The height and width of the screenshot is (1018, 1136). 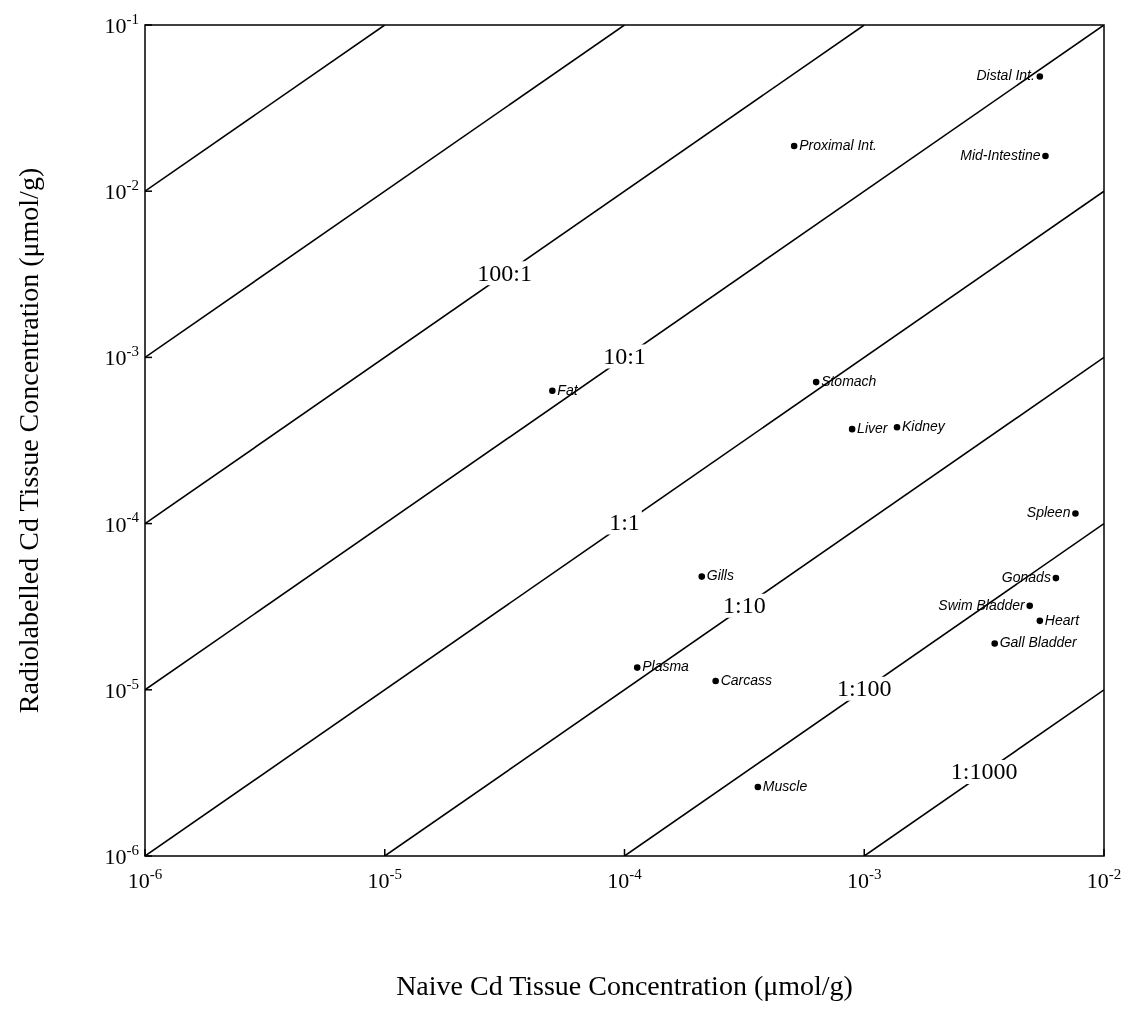 What do you see at coordinates (28, 440) in the screenshot?
I see `y-axis-title: Radiolabelled Cd Tissue Concentration (μmol/g)` at bounding box center [28, 440].